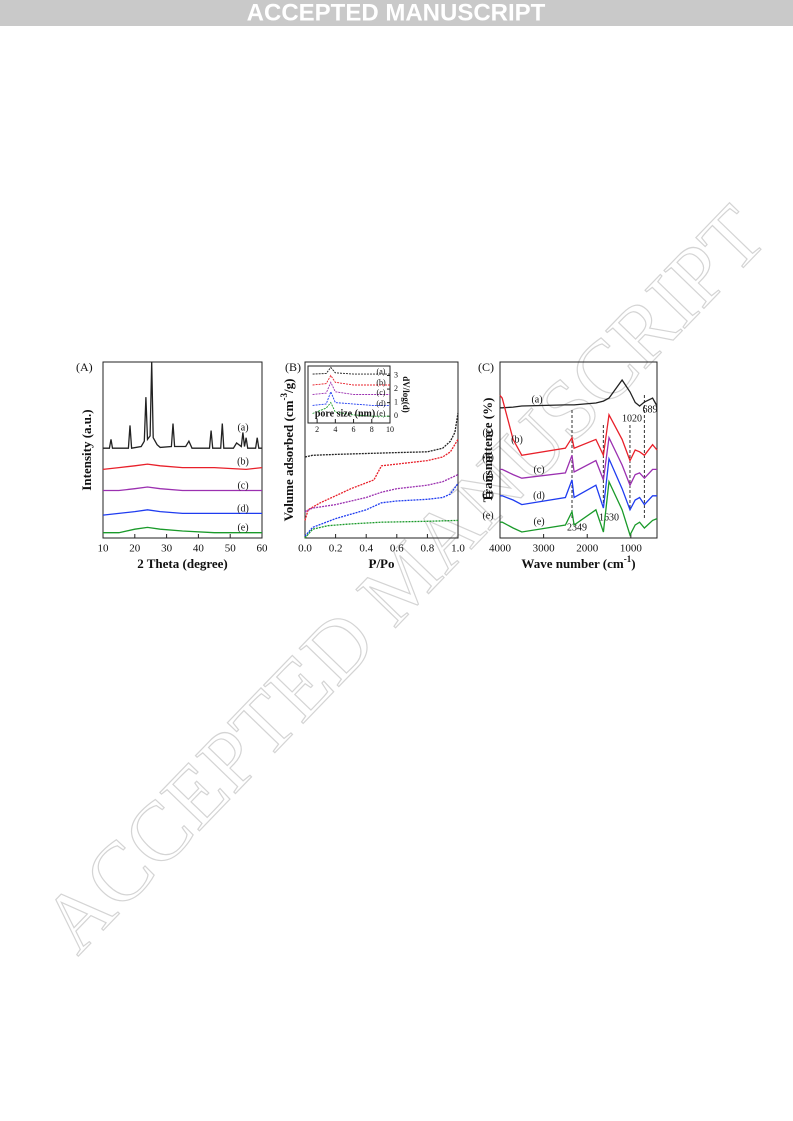  I want to click on x-tick-label: 2000, so click(587, 549).